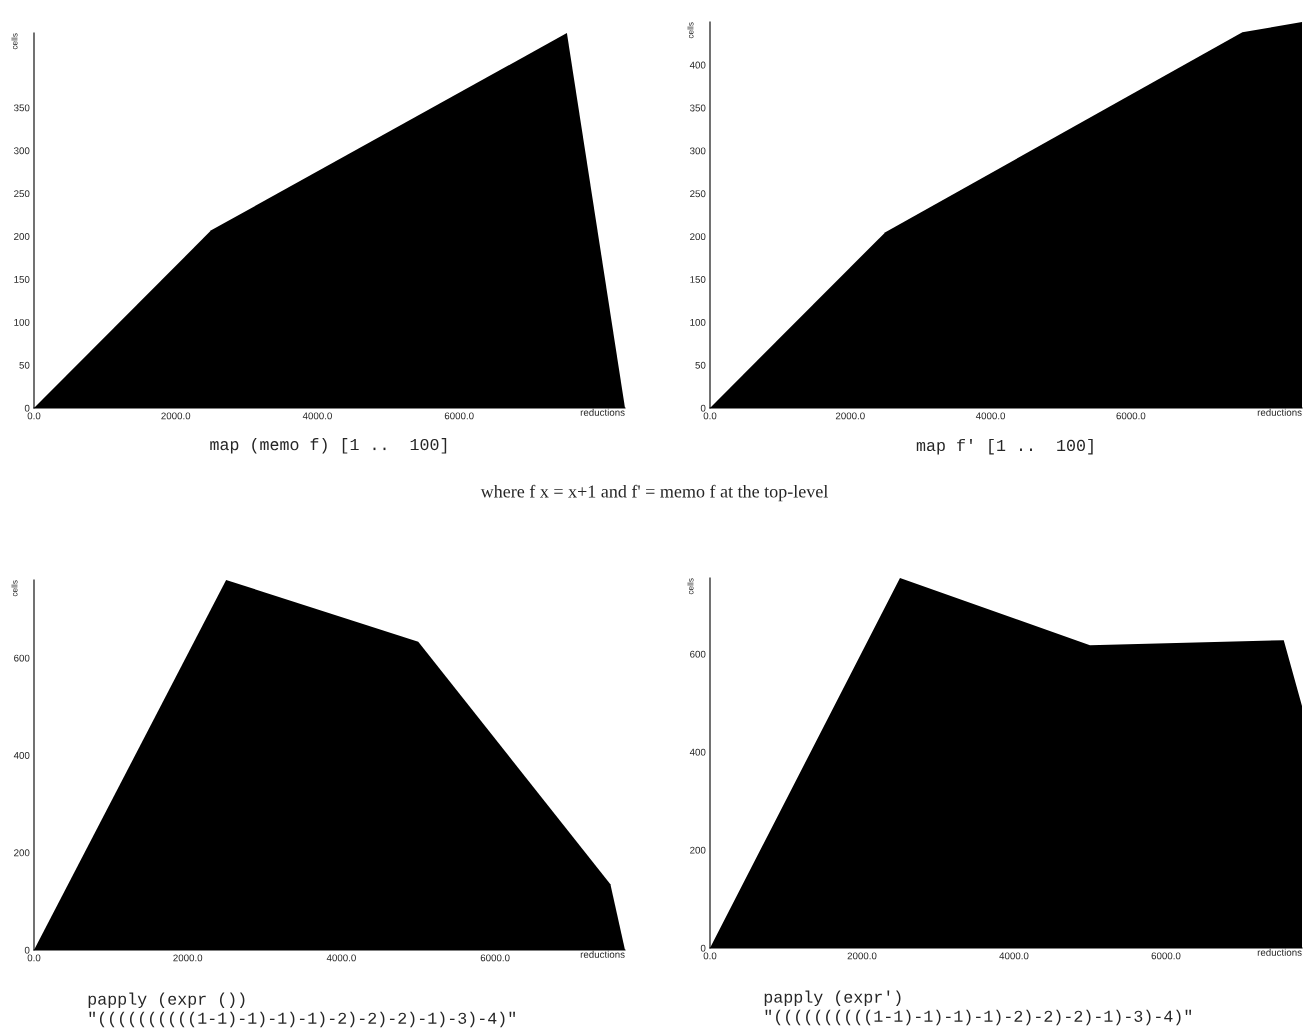 The image size is (1309, 1029). I want to click on text: where f x = x+1 and f' = memo f at the top-level, so click(654, 493).